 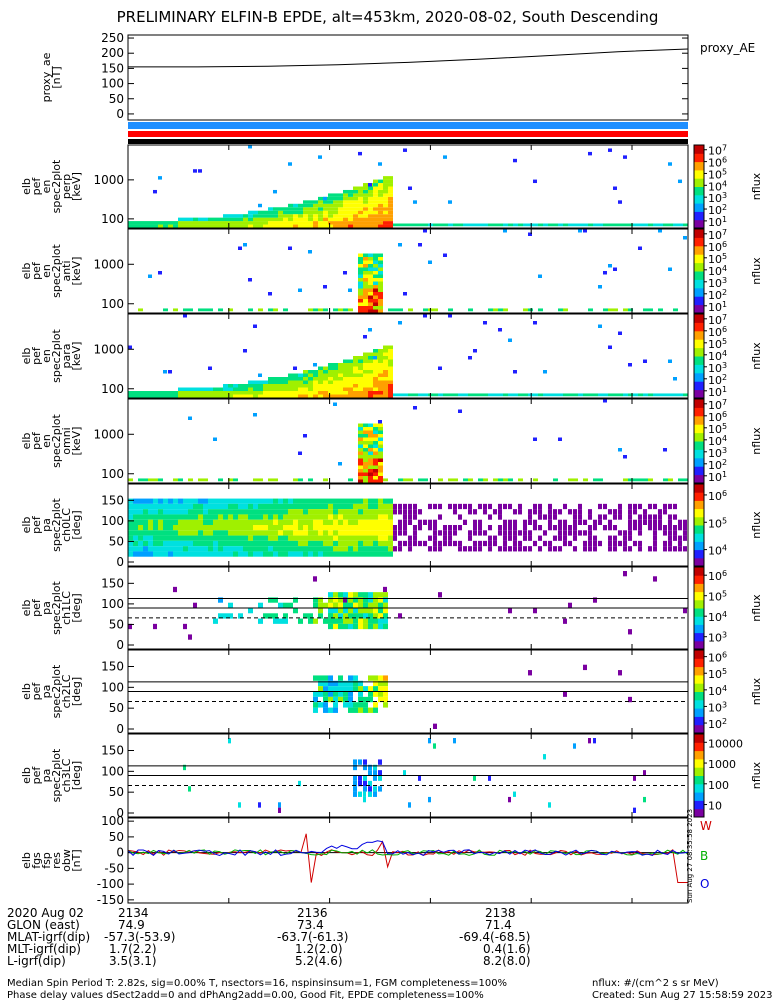 What do you see at coordinates (56, 525) in the screenshot?
I see `y-axis-label: spec2plot` at bounding box center [56, 525].